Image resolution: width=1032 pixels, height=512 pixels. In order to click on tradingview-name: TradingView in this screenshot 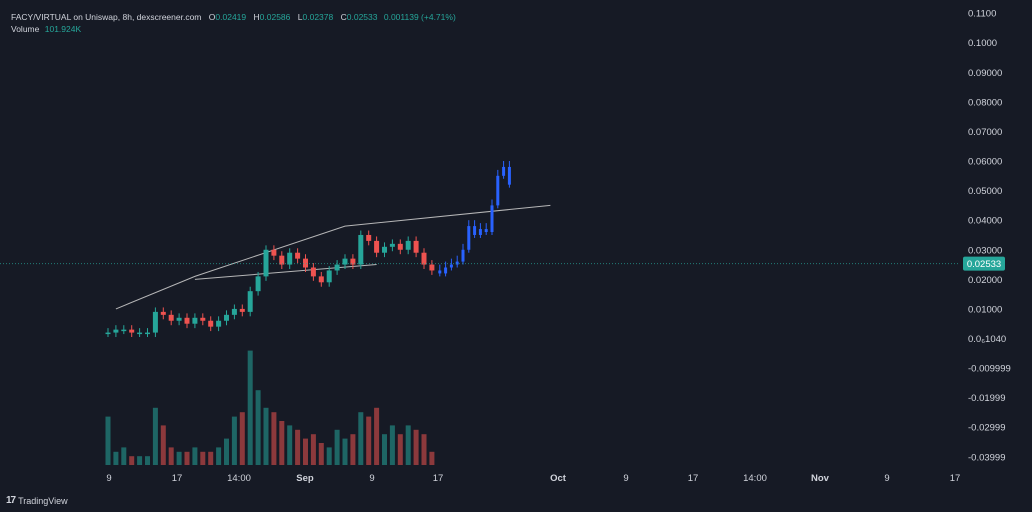, I will do `click(43, 500)`.